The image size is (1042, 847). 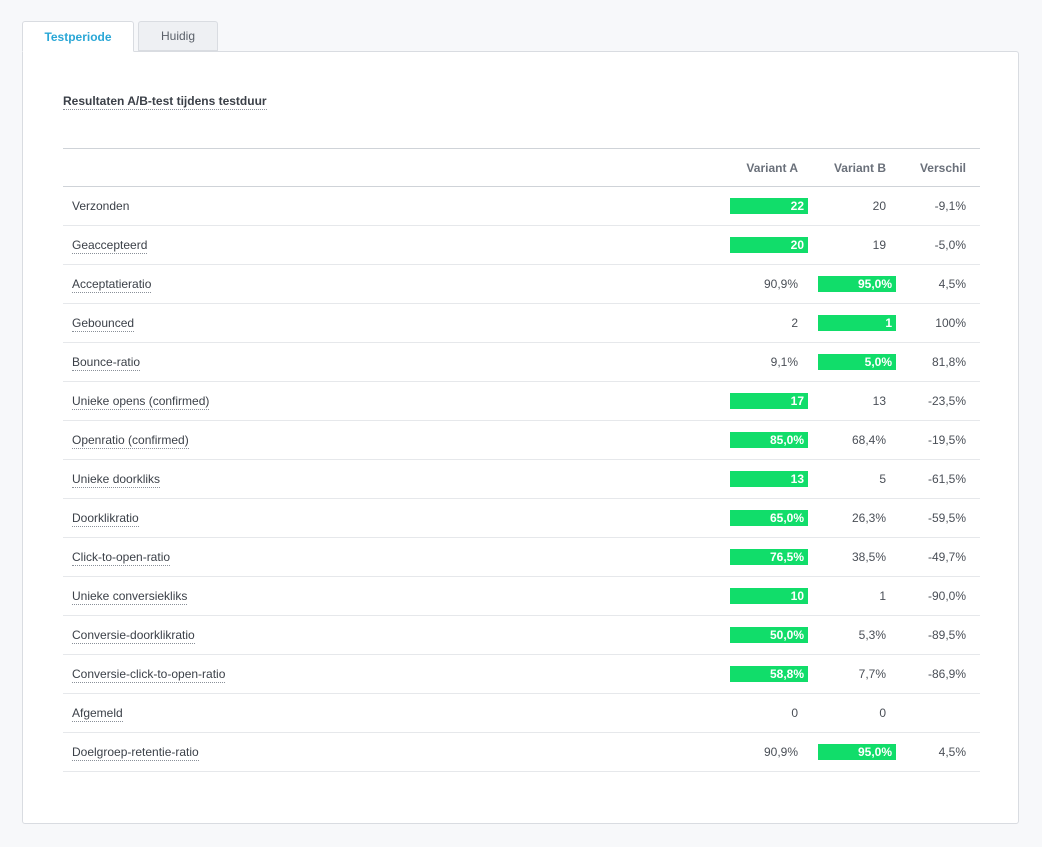 I want to click on metric-label: Gebounced, so click(x=103, y=324).